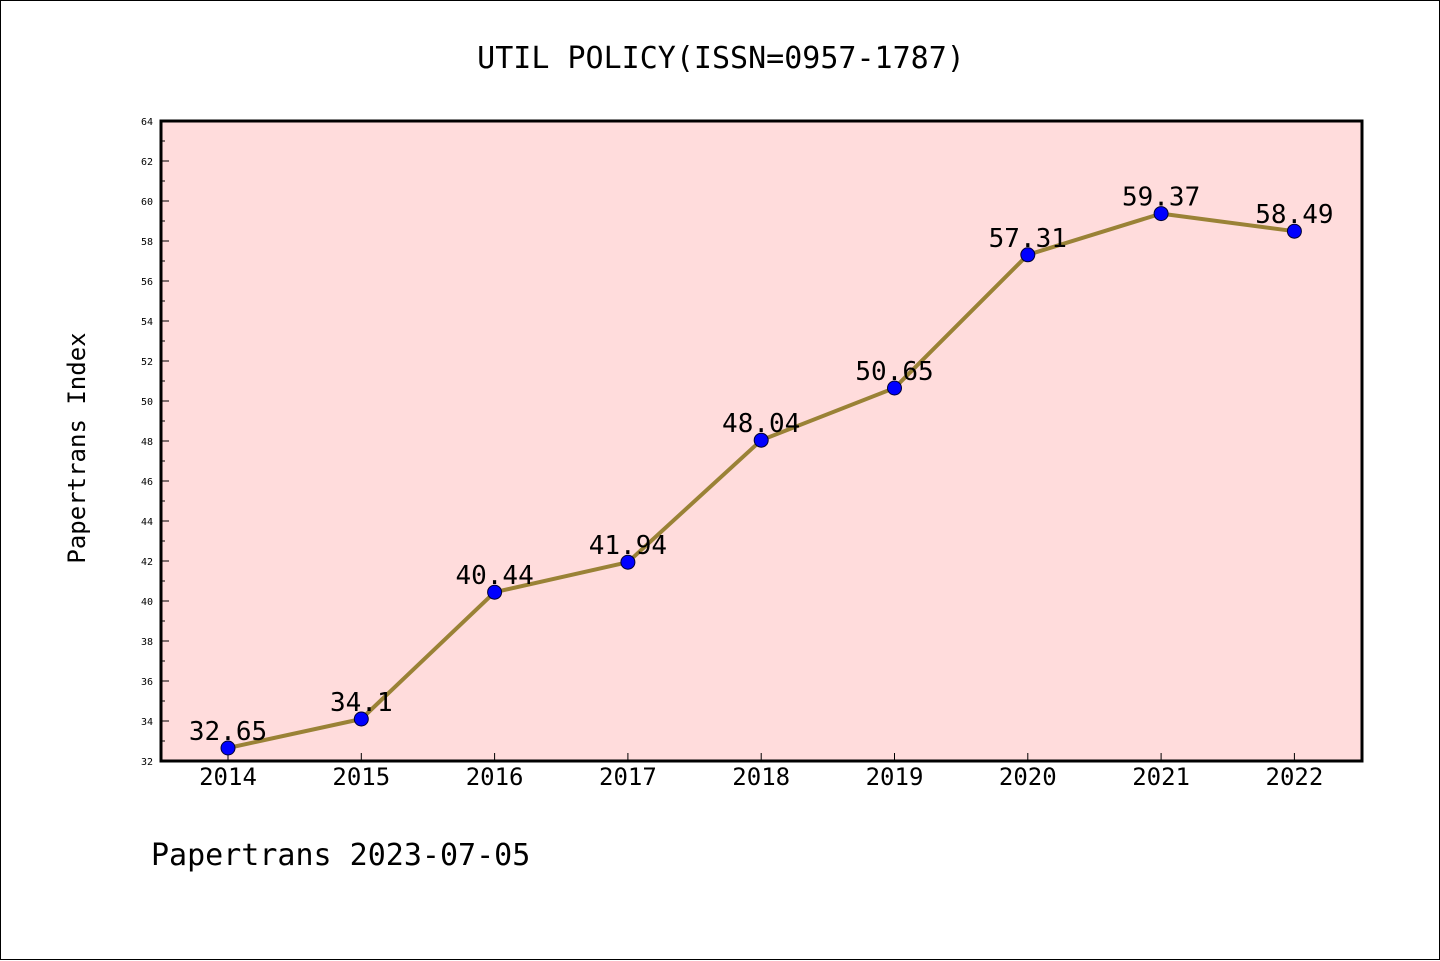  Describe the element at coordinates (494, 576) in the screenshot. I see `data-label: 40.44` at that location.